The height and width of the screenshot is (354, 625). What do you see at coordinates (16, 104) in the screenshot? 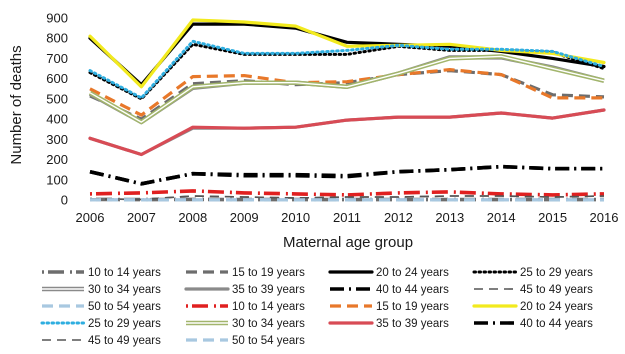
I see `y-axis-title: Number of deaths` at bounding box center [16, 104].